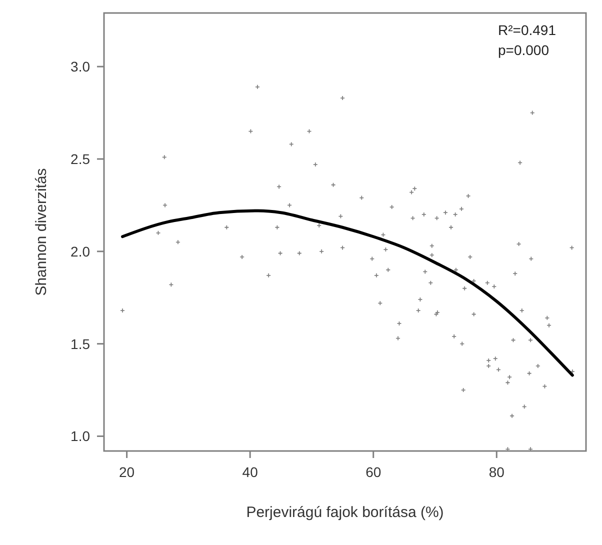 The height and width of the screenshot is (545, 602). Describe the element at coordinates (80, 251) in the screenshot. I see `y-tick-label: 2.0` at that location.